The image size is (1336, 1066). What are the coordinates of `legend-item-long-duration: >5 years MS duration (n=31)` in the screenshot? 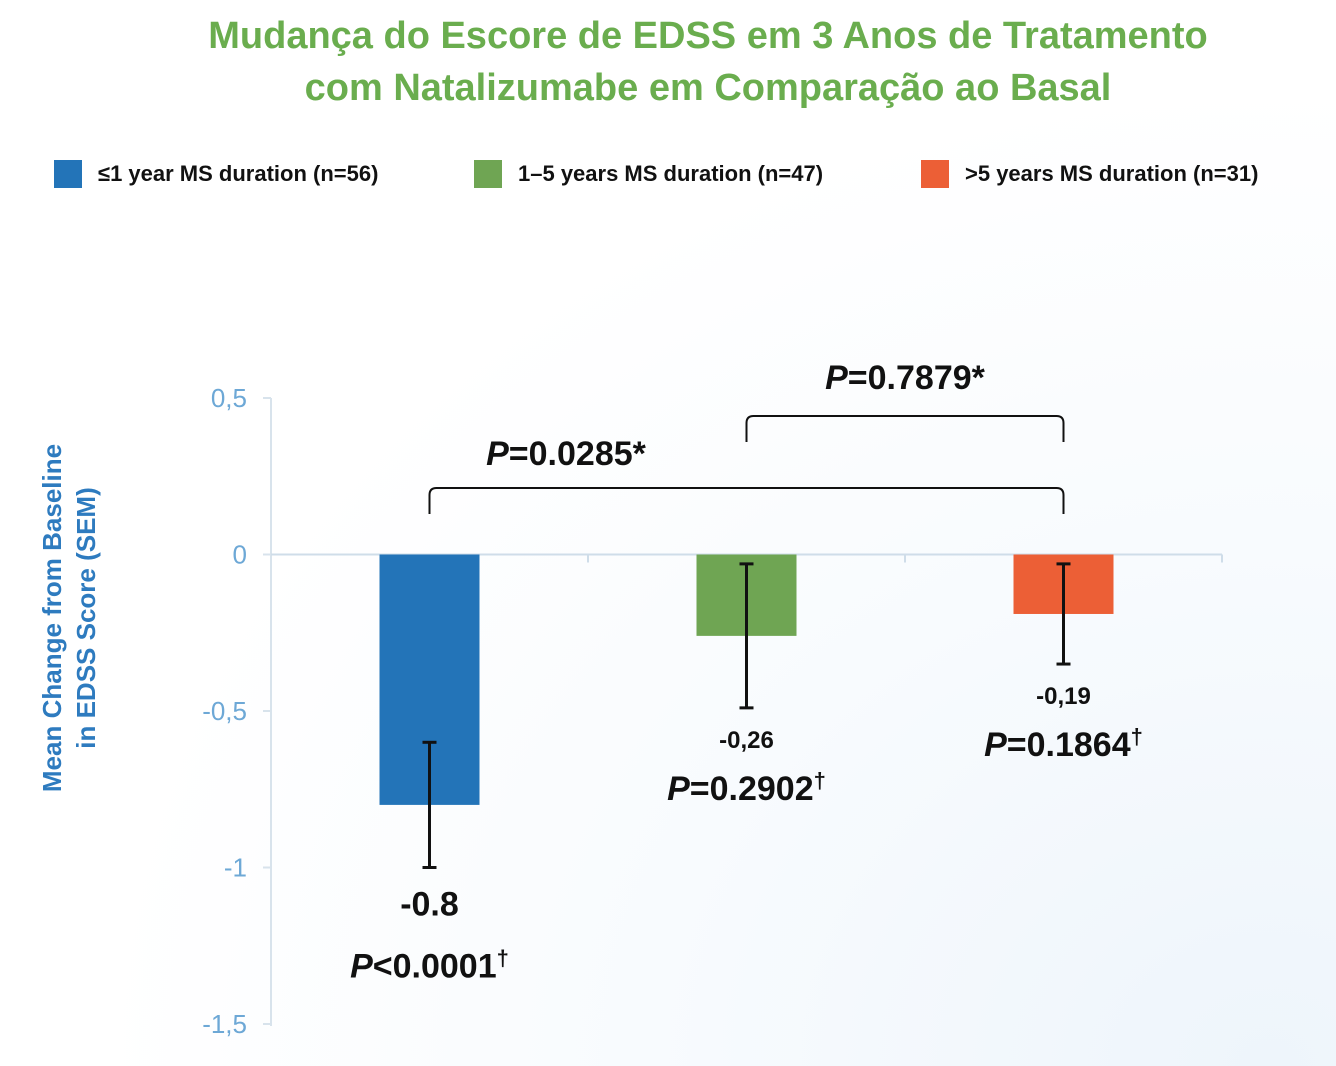 It's located at (1089, 174).